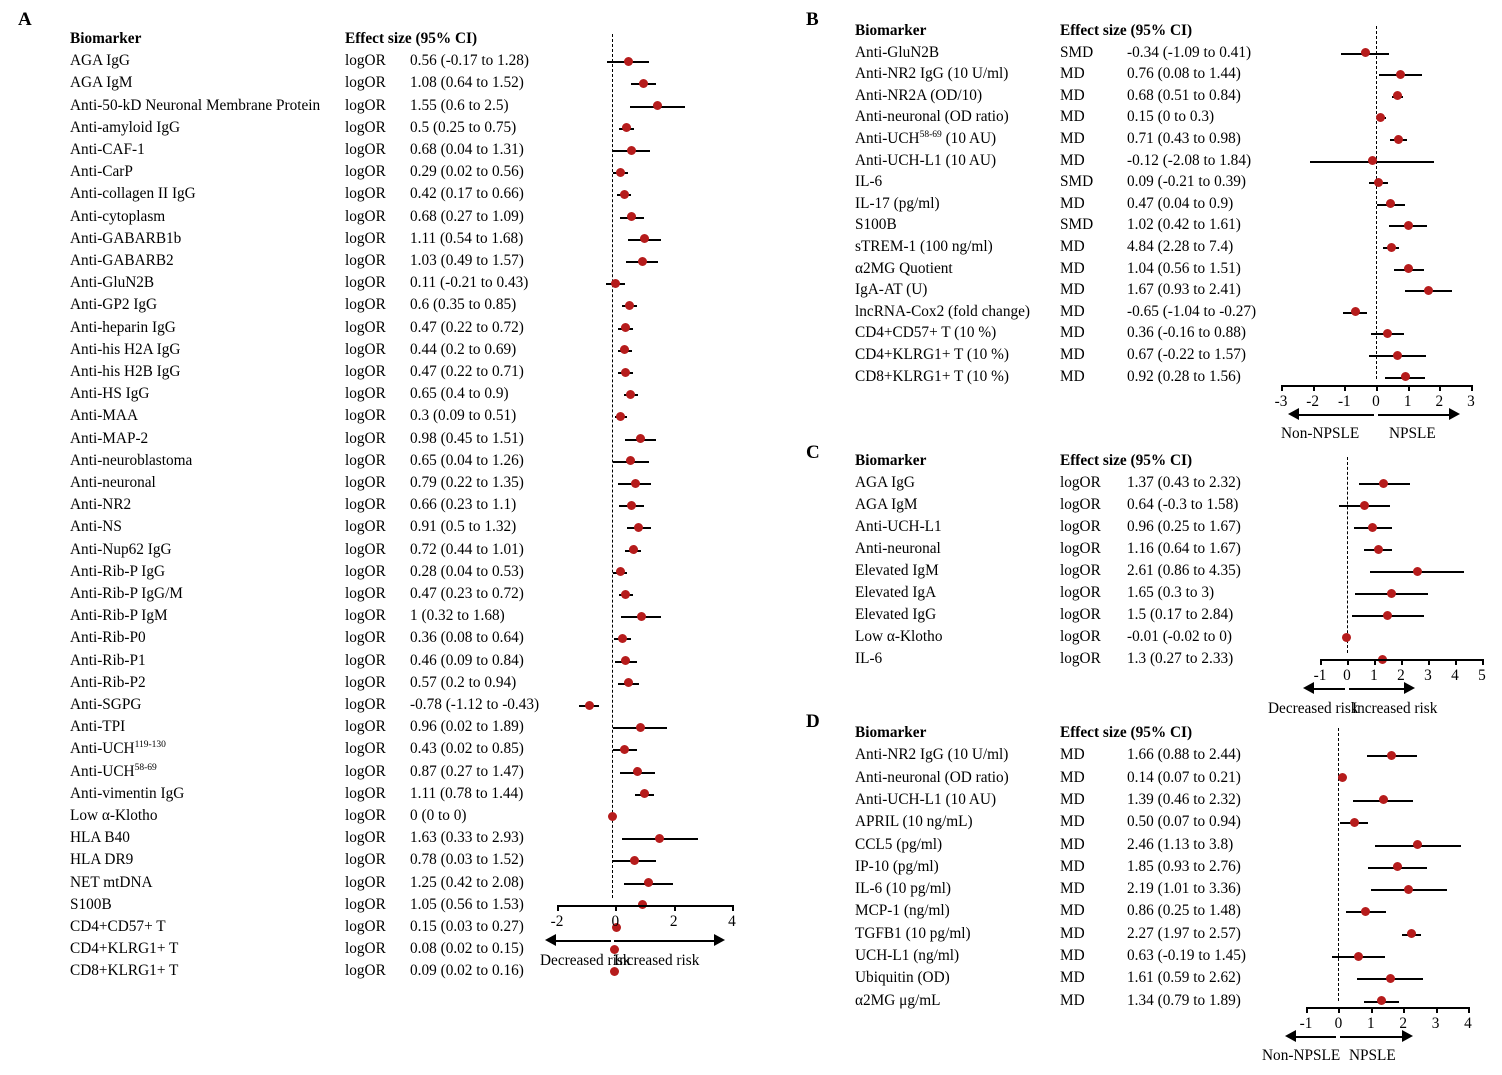 The height and width of the screenshot is (1075, 1502). I want to click on row-biomarker-label: Anti-neuronal (OD ratio), so click(932, 777).